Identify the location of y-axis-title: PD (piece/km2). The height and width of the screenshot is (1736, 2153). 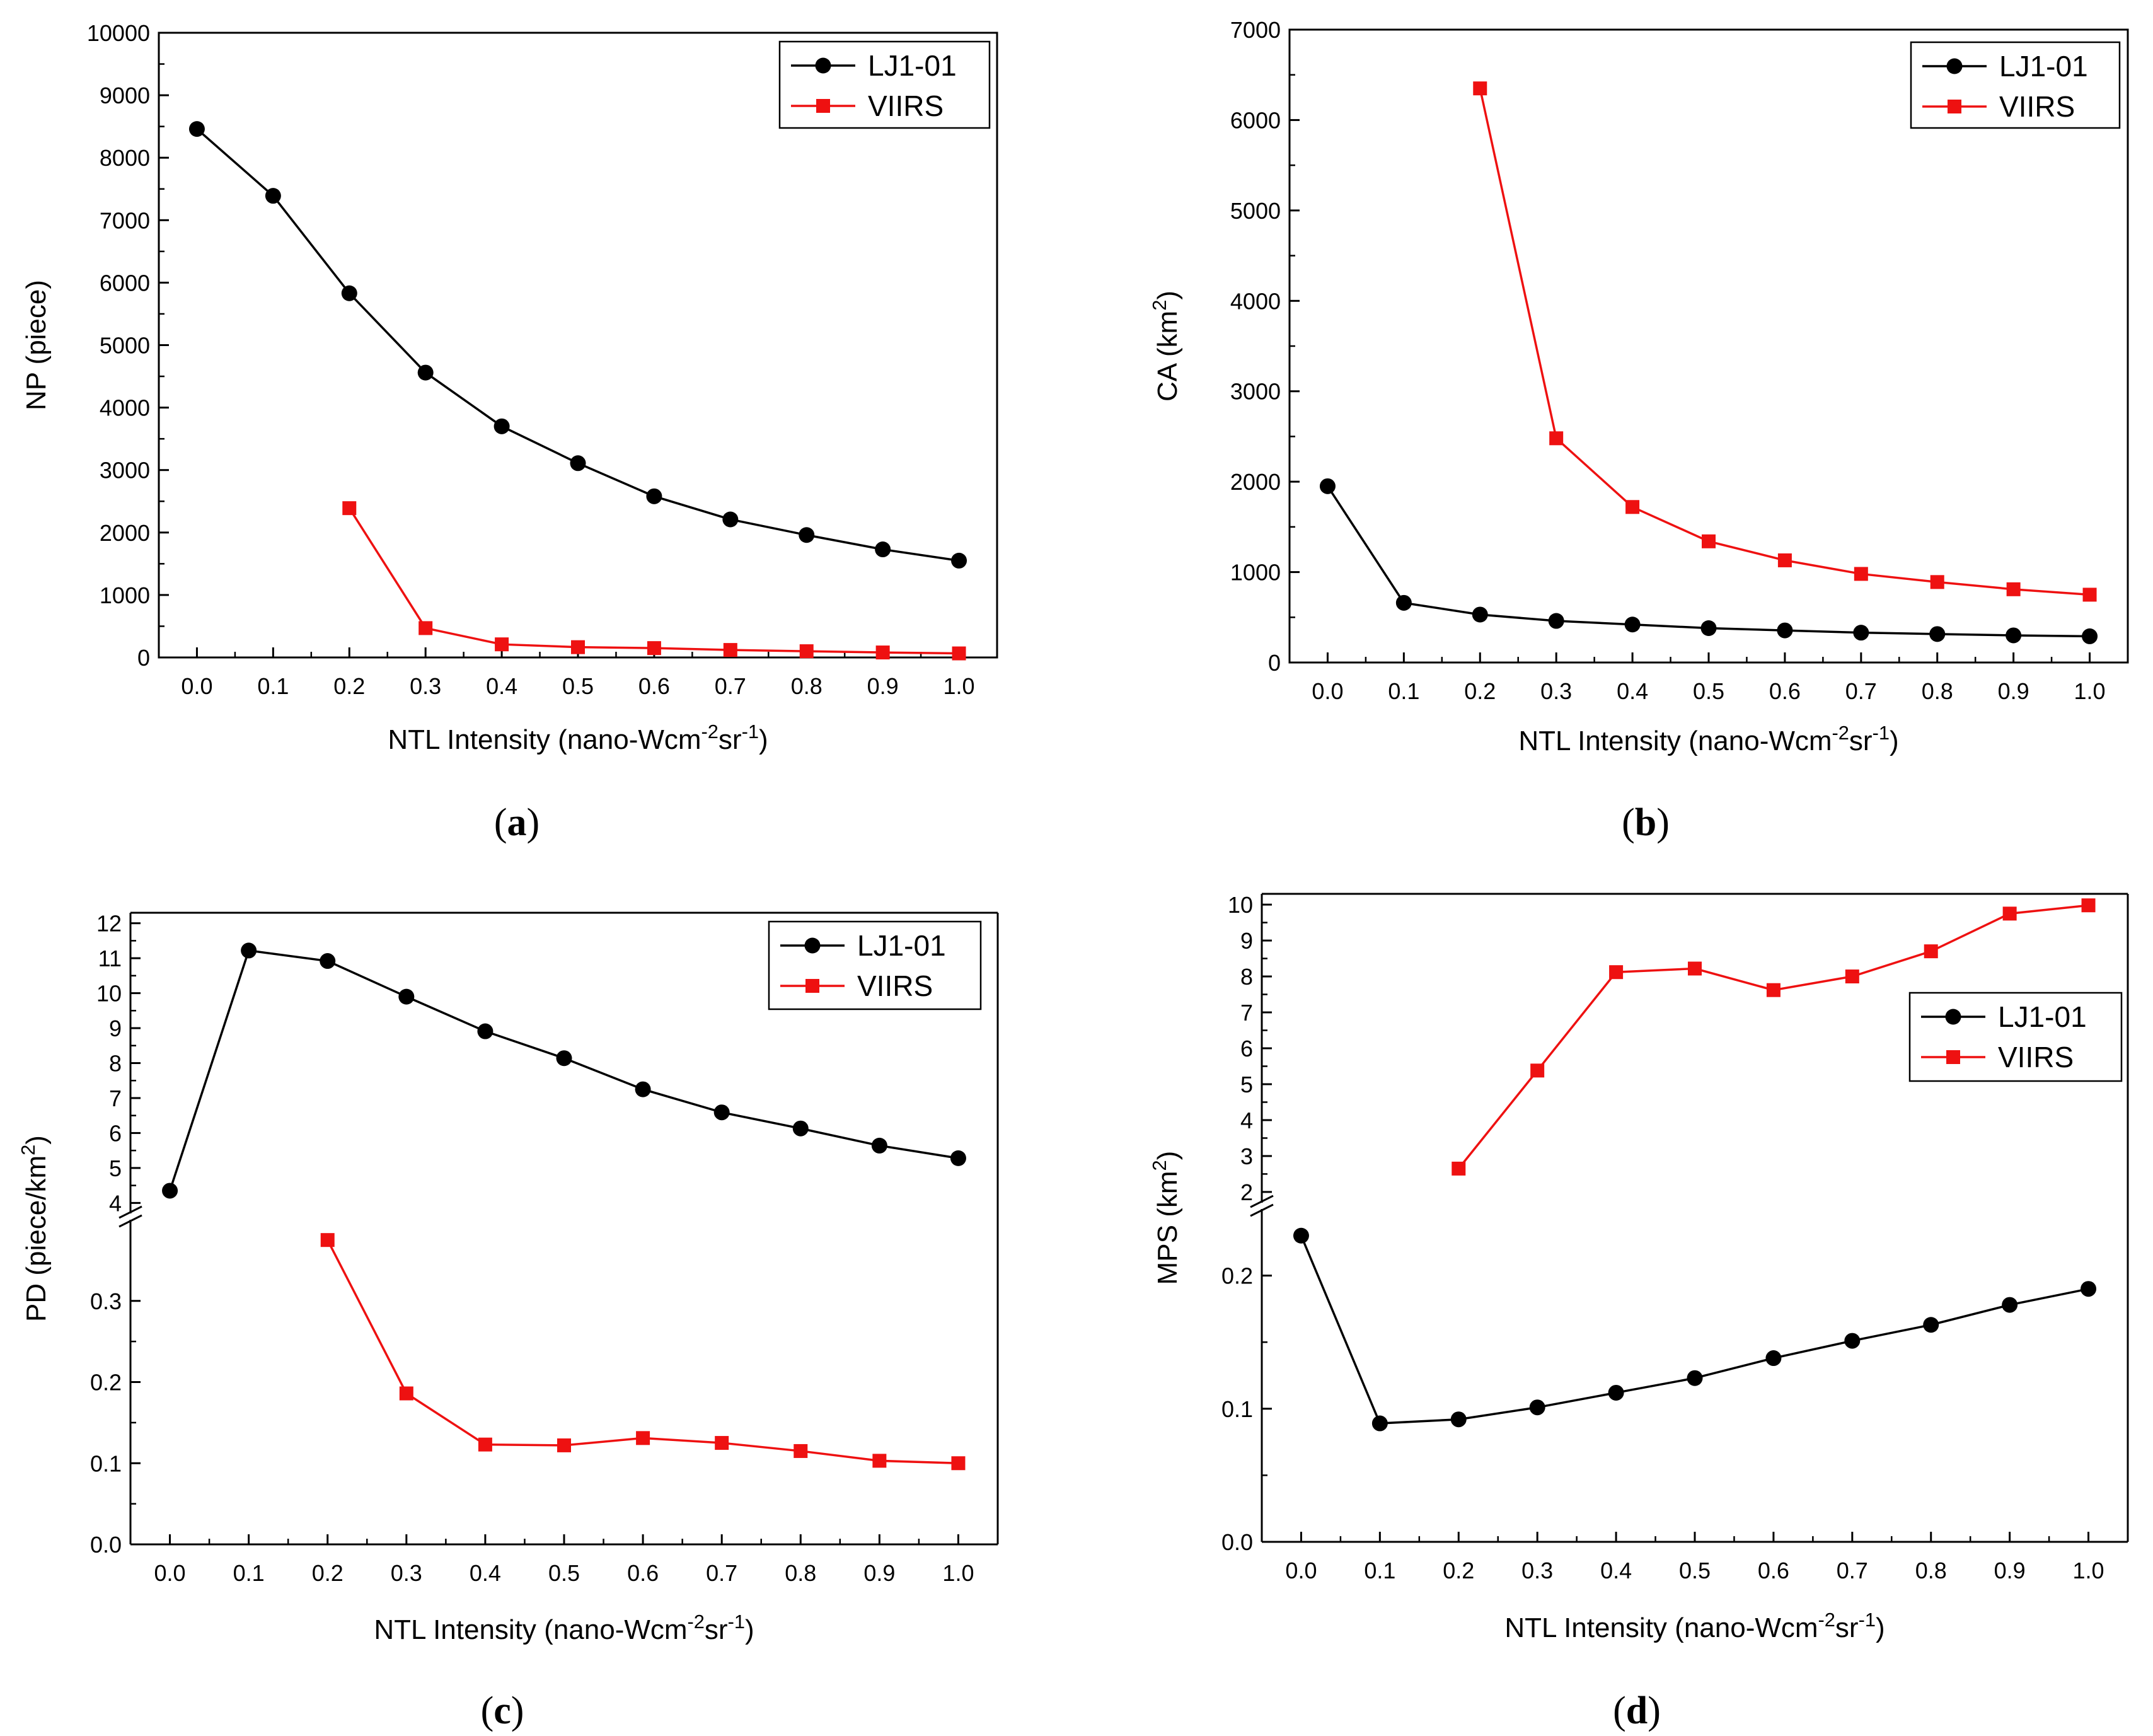
(34, 1228).